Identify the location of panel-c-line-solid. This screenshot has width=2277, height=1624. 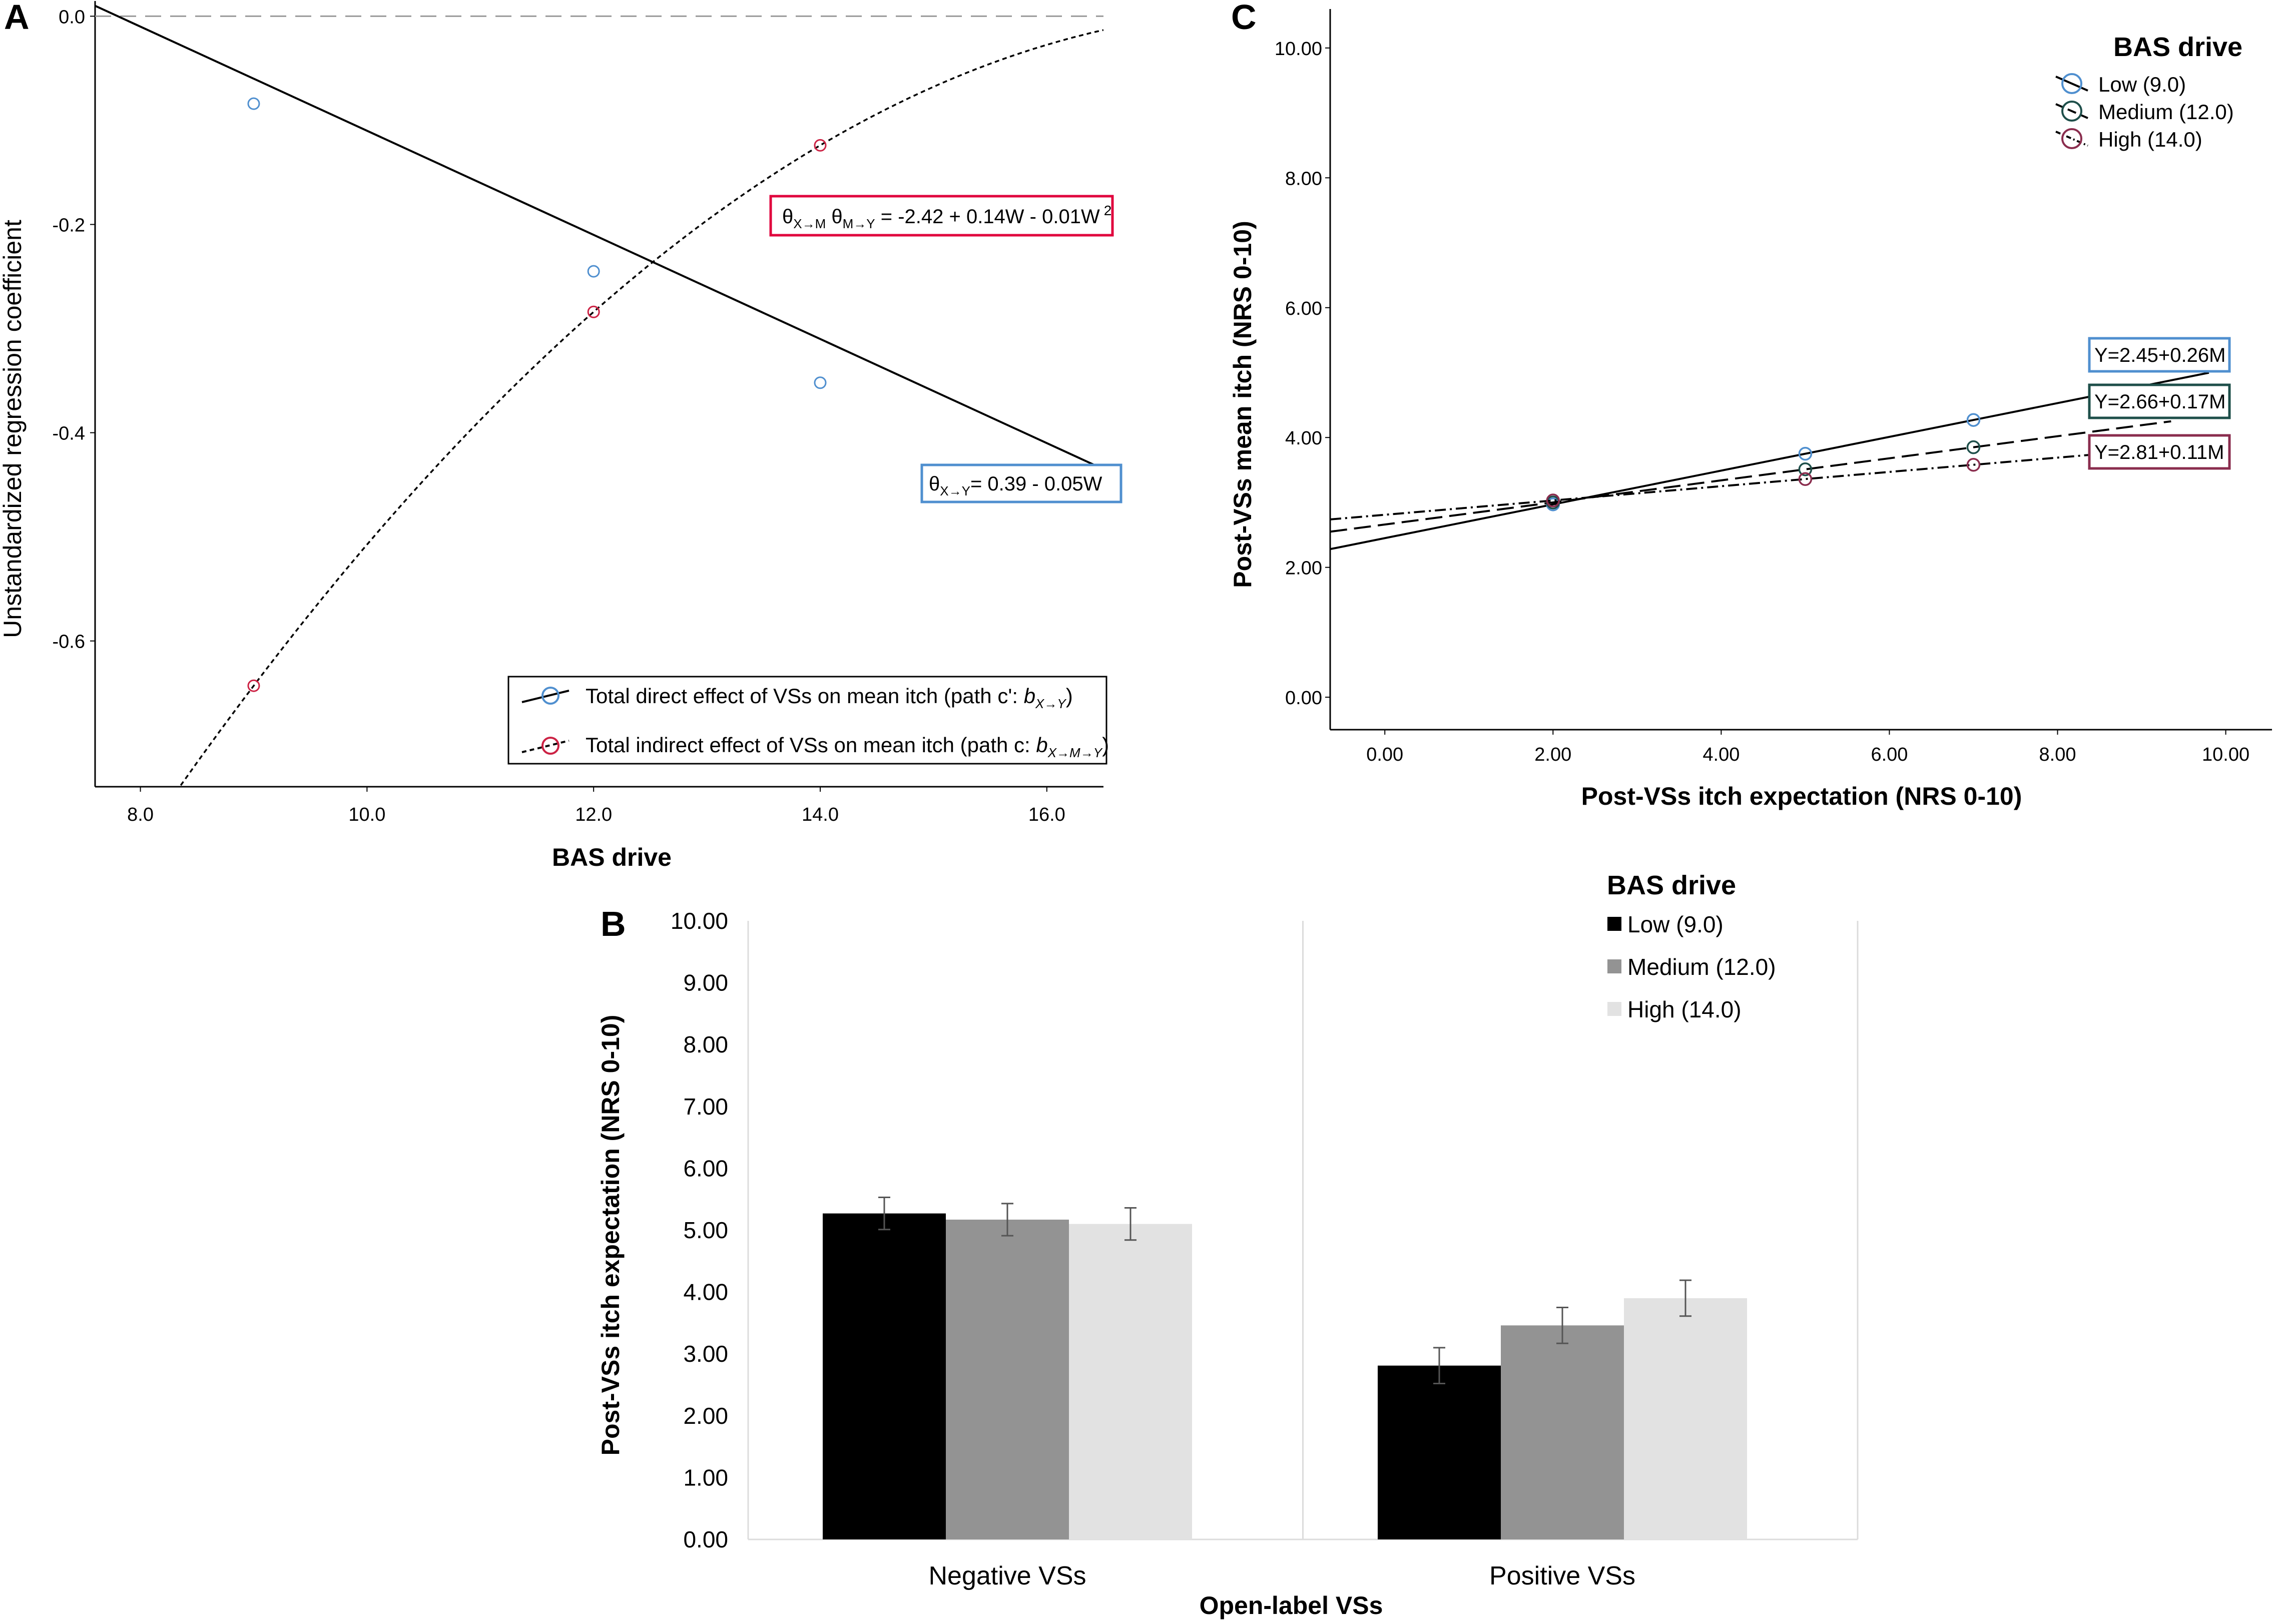
(1769, 461).